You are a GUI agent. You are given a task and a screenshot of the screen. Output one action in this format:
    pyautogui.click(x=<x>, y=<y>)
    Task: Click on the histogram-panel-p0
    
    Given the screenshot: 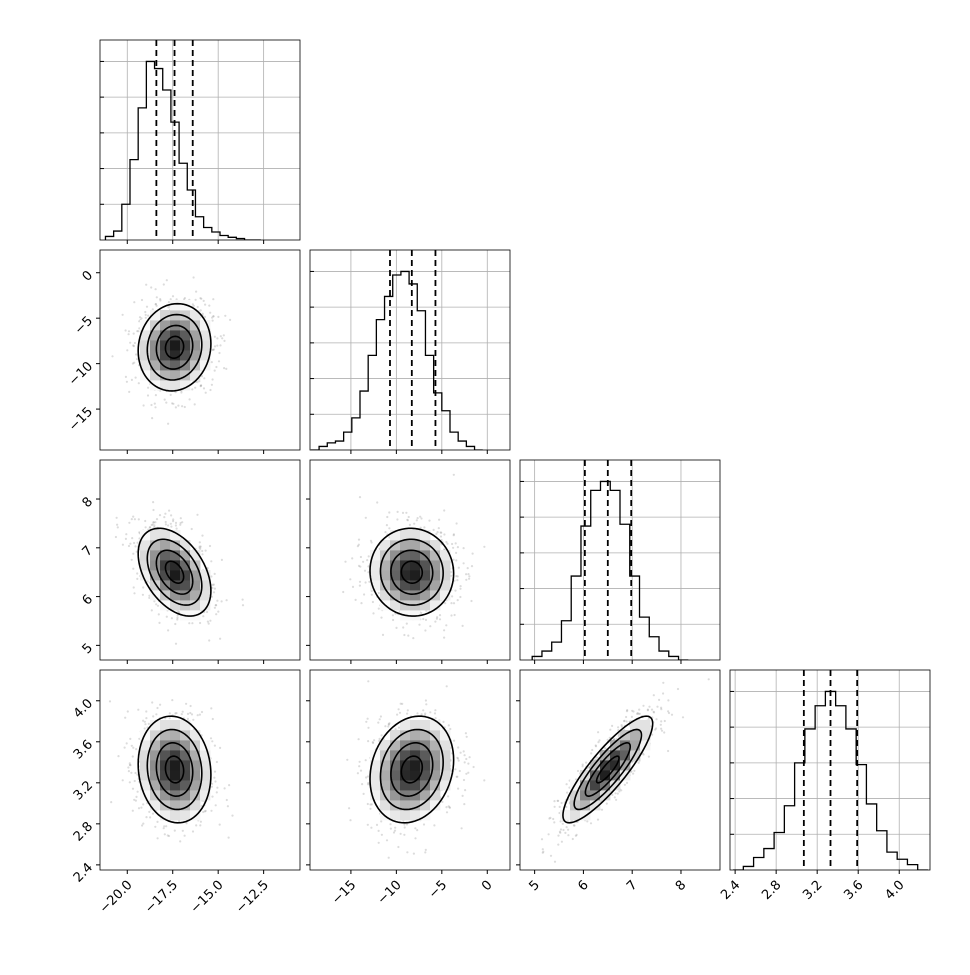 What is the action you would take?
    pyautogui.click(x=200, y=142)
    